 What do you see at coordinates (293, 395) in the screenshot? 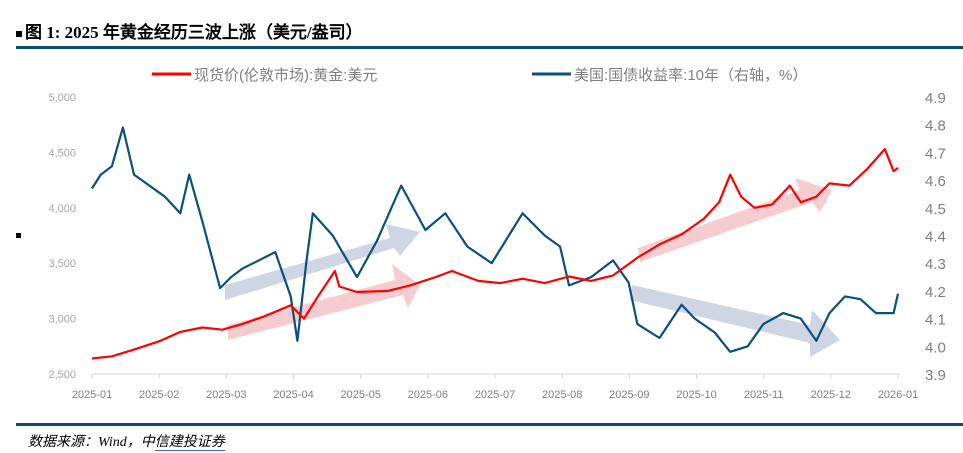
I see `x-tick-label: 2025-04` at bounding box center [293, 395].